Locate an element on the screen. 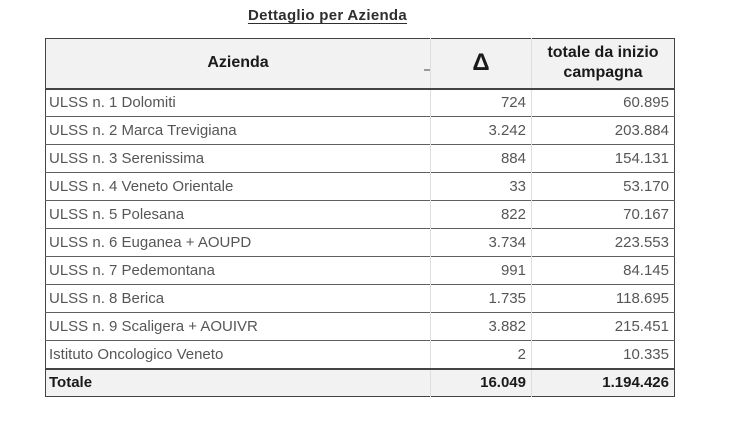 Image resolution: width=735 pixels, height=438 pixels. table-row: ULSS n. 2 Marca Trevigiana 3.242 203.884 is located at coordinates (360, 130).